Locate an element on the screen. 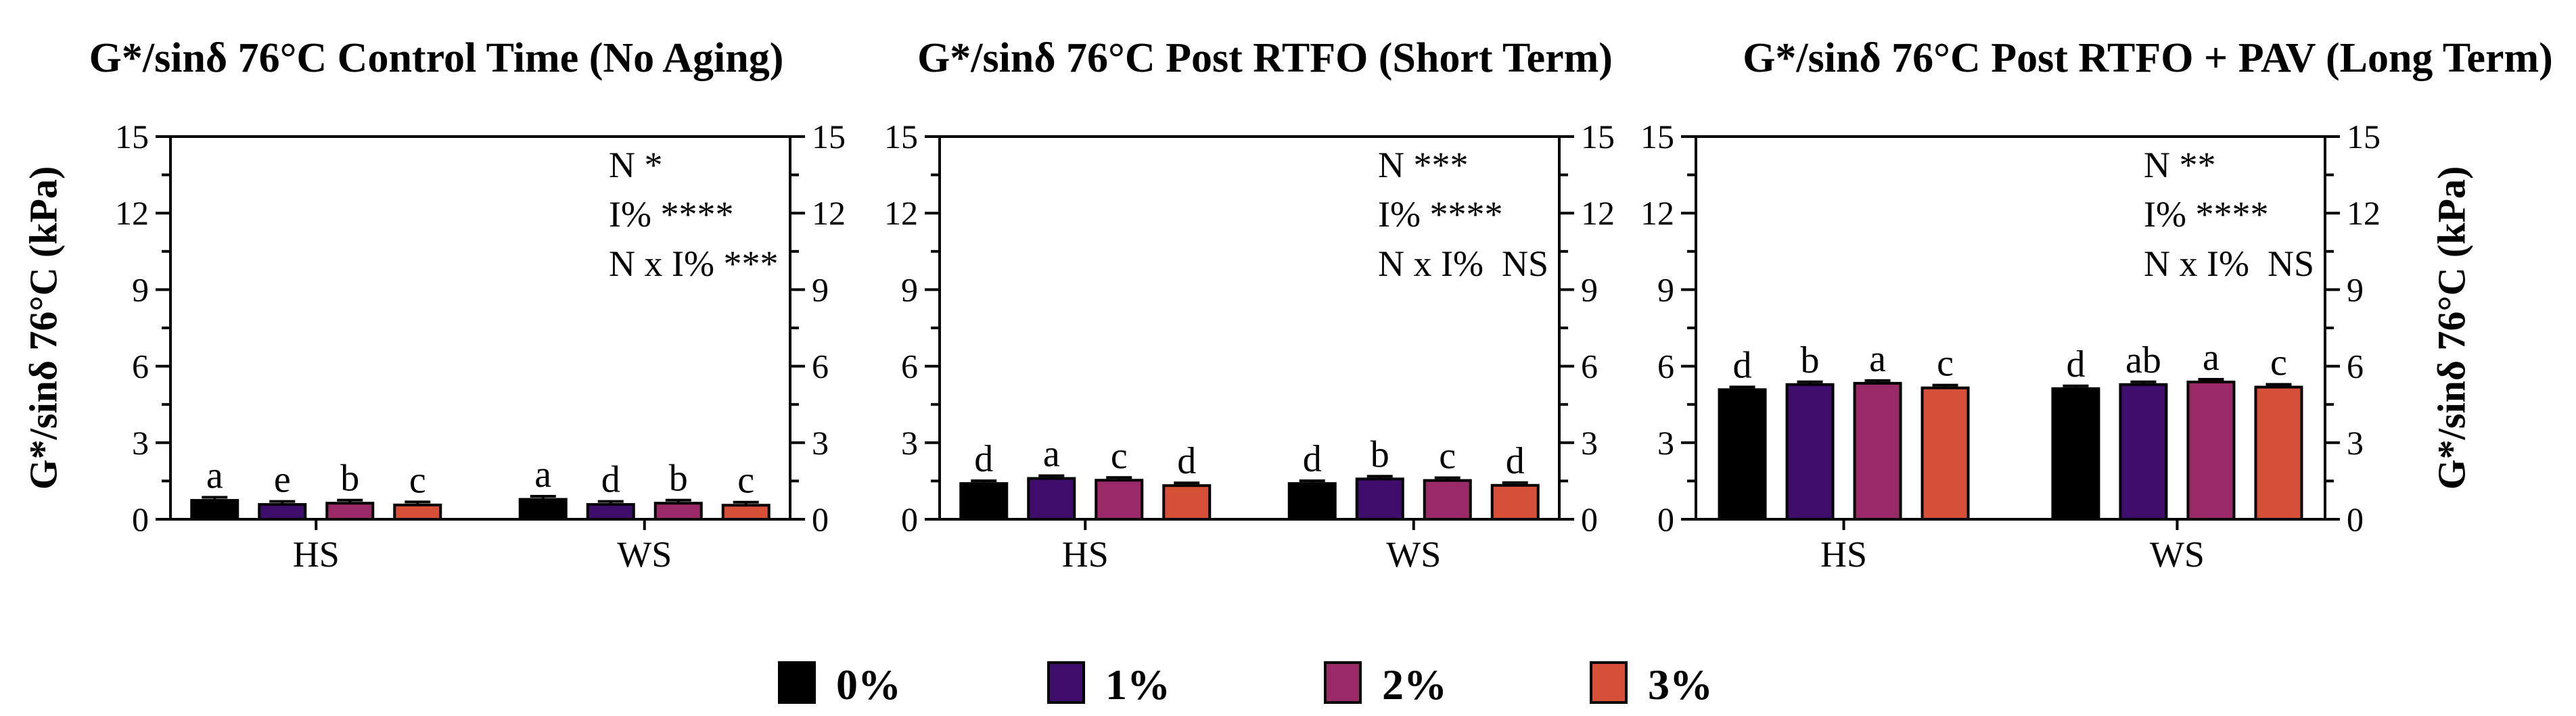  legend-swatch-0% is located at coordinates (797, 682).